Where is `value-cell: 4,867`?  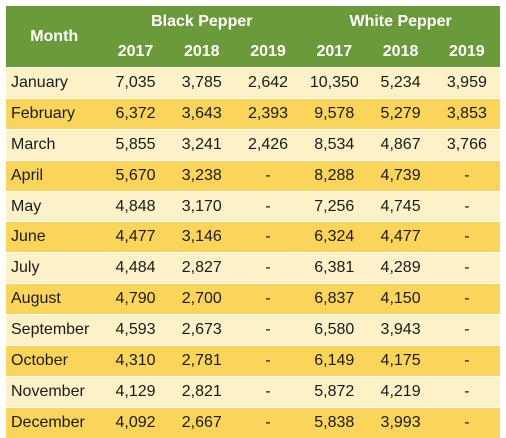 value-cell: 4,867 is located at coordinates (400, 144).